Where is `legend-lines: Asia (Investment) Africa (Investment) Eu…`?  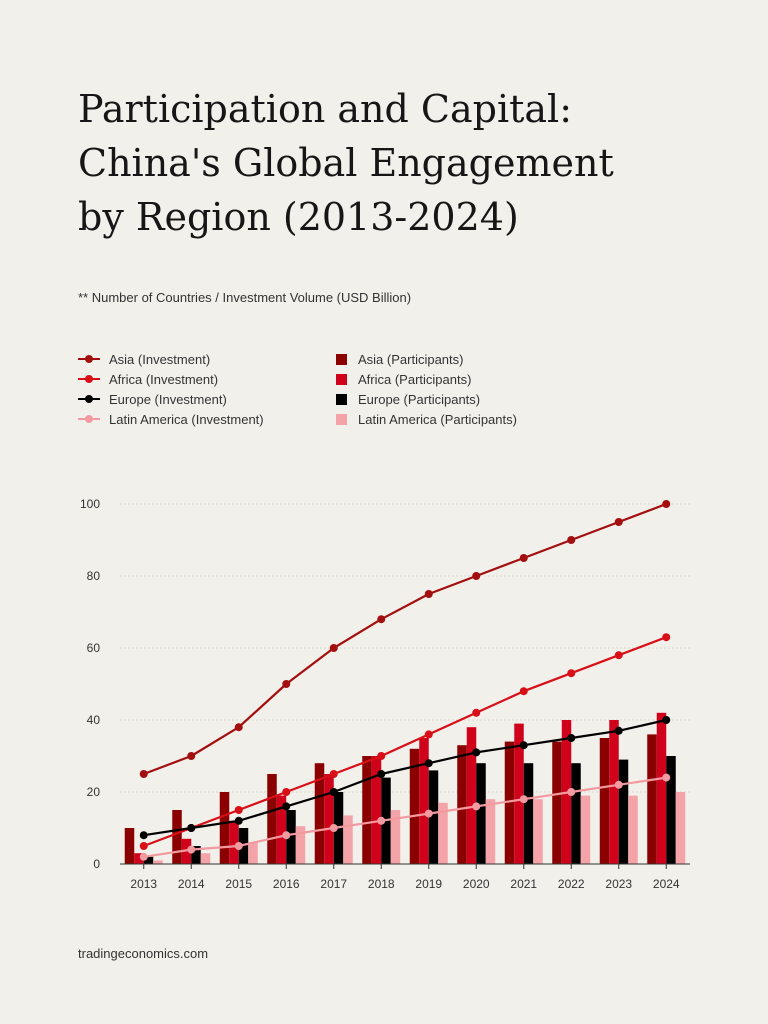
legend-lines: Asia (Investment) Africa (Investment) Eu… is located at coordinates (171, 389).